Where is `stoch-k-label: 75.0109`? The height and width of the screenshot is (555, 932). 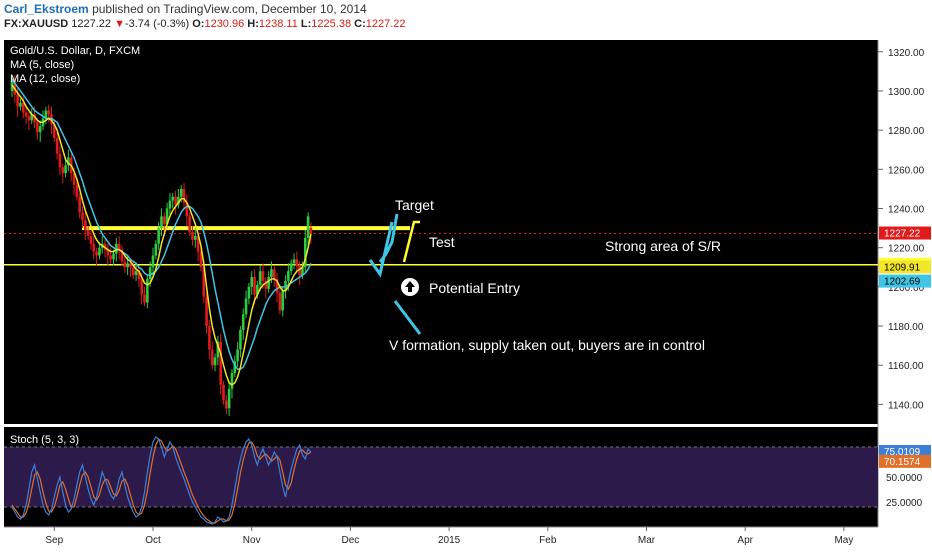
stoch-k-label: 75.0109 is located at coordinates (902, 452).